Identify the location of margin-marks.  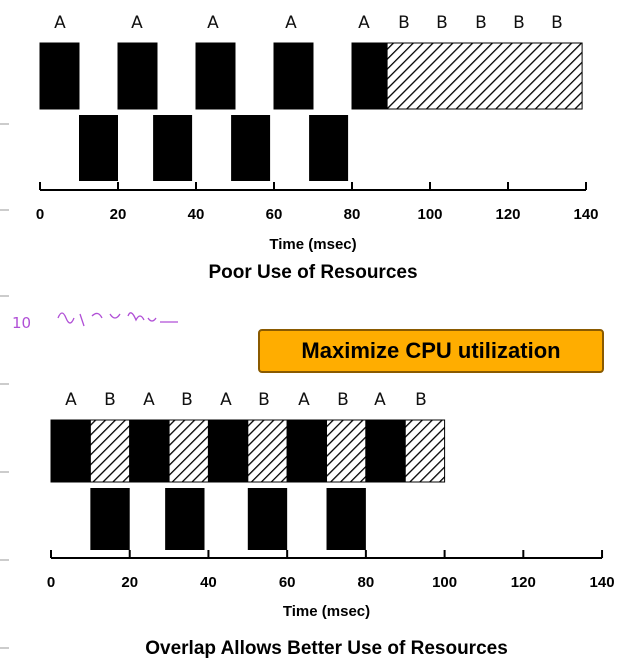
(4, 386).